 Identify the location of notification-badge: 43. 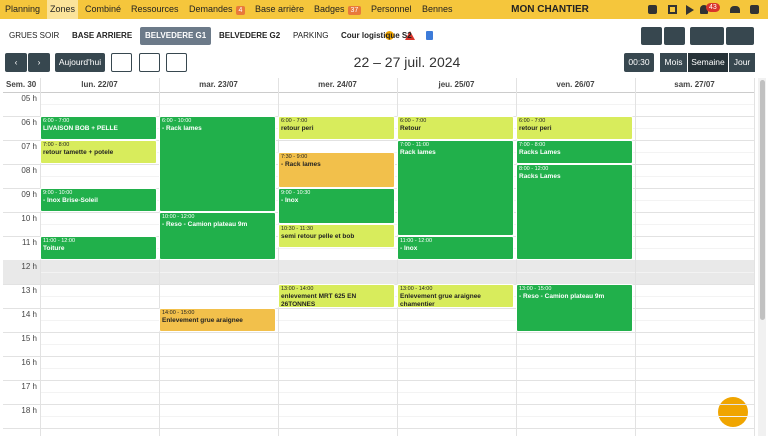
(713, 7).